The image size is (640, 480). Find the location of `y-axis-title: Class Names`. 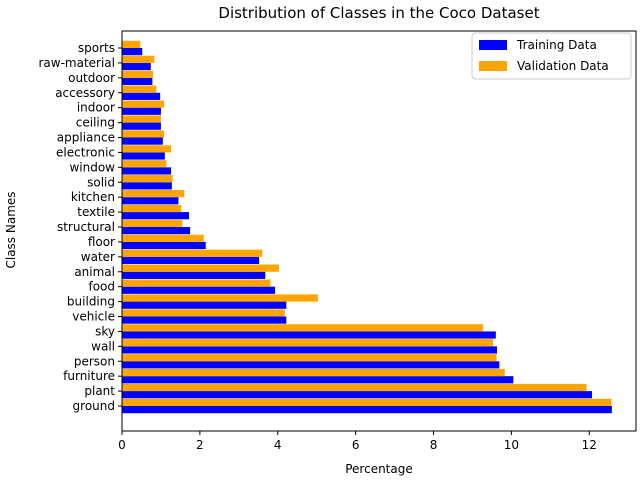

y-axis-title: Class Names is located at coordinates (11, 229).